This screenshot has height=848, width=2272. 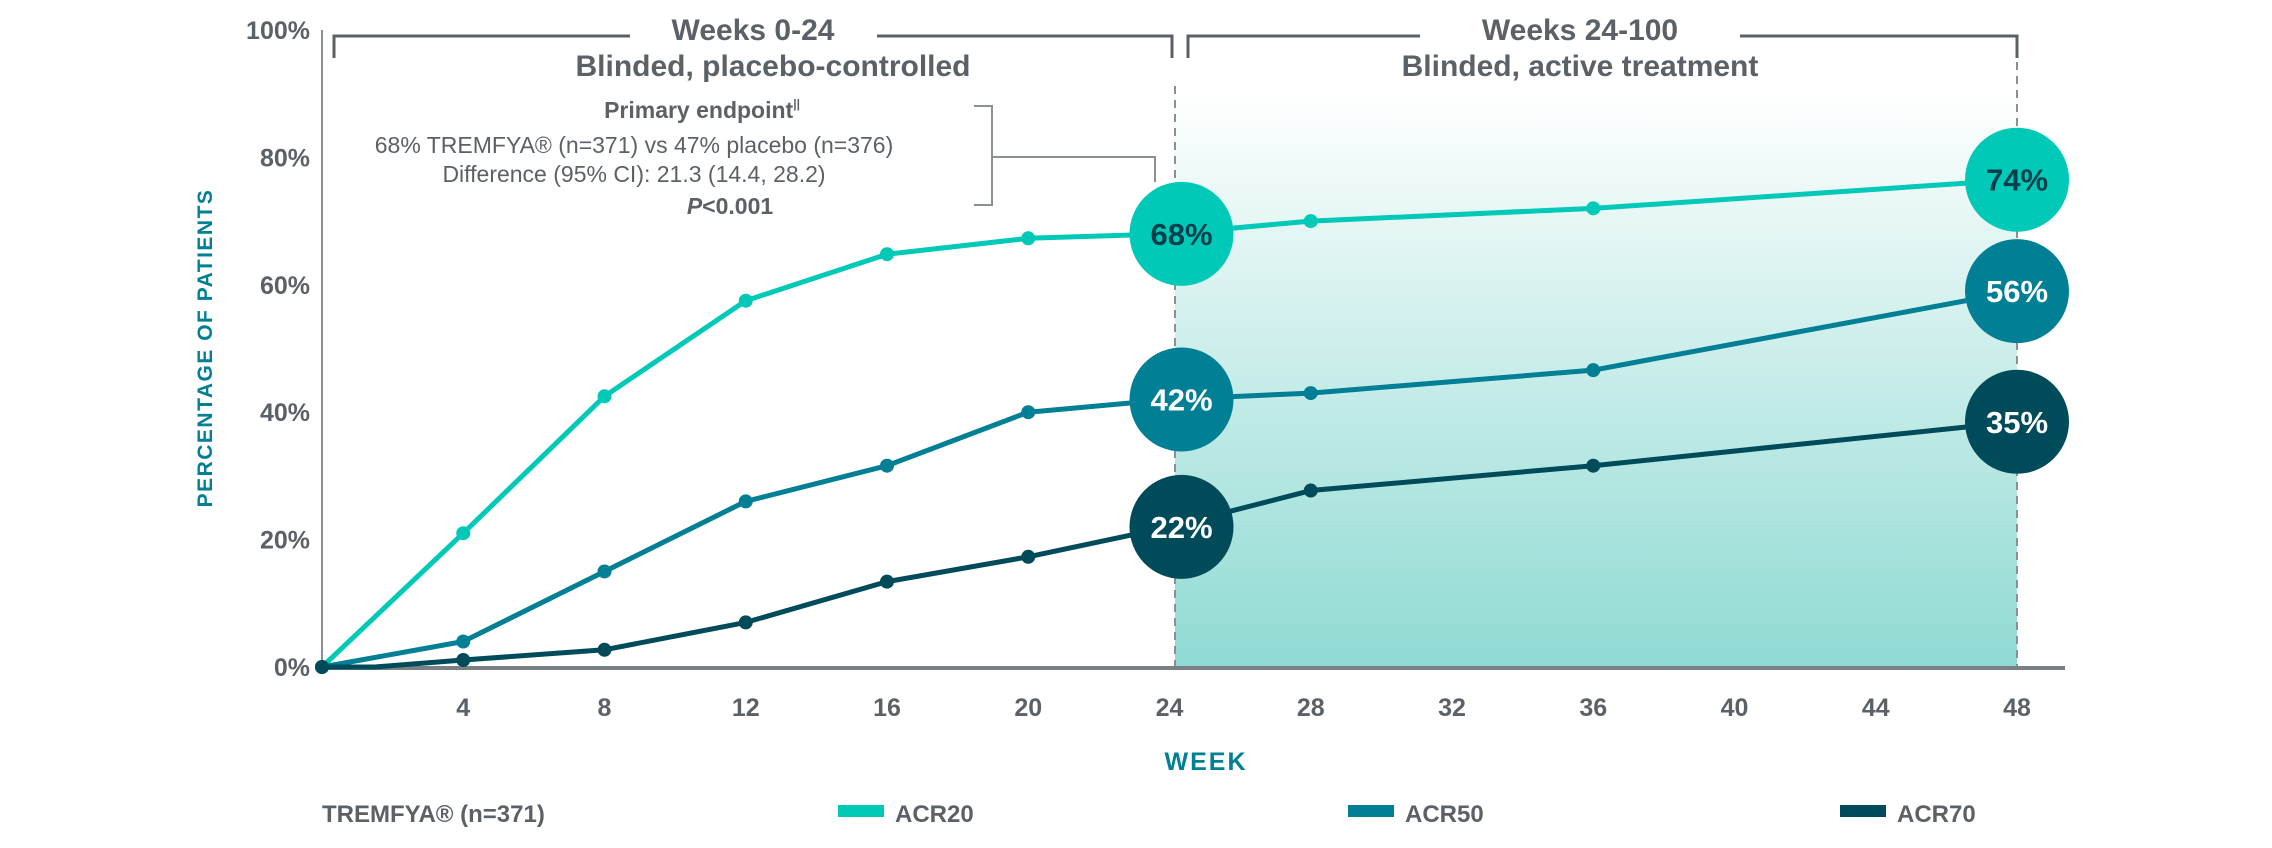 What do you see at coordinates (1735, 708) in the screenshot?
I see `x-tick-label: 40` at bounding box center [1735, 708].